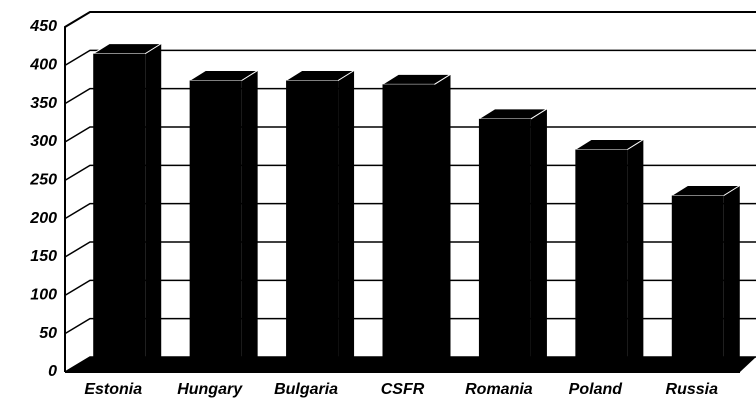 The width and height of the screenshot is (756, 402). What do you see at coordinates (48, 333) in the screenshot?
I see `y-tick-label: 50` at bounding box center [48, 333].